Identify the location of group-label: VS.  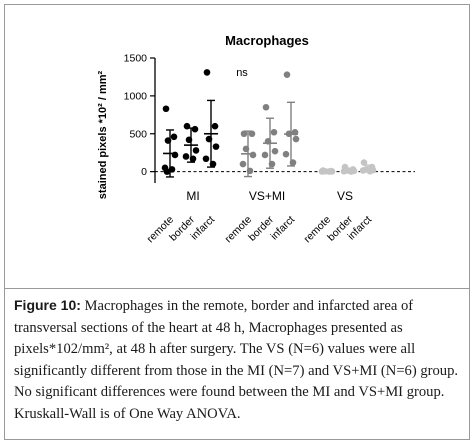
(345, 196).